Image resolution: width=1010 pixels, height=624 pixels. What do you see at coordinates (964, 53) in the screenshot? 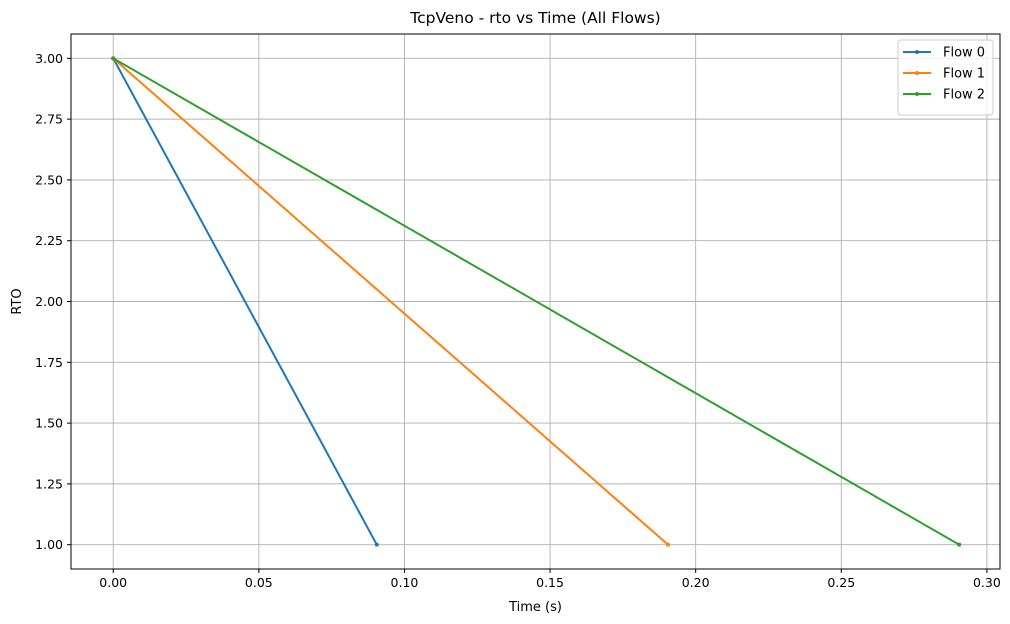
I see `legend-label: Flow 0` at bounding box center [964, 53].